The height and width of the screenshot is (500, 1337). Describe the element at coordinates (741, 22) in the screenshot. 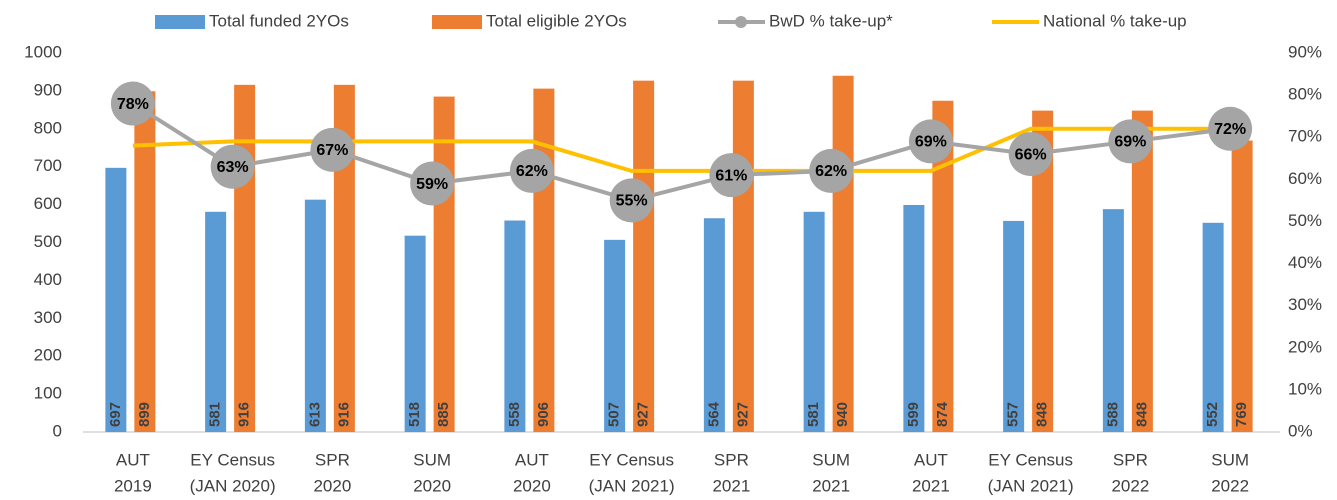

I see `legend-marker` at that location.